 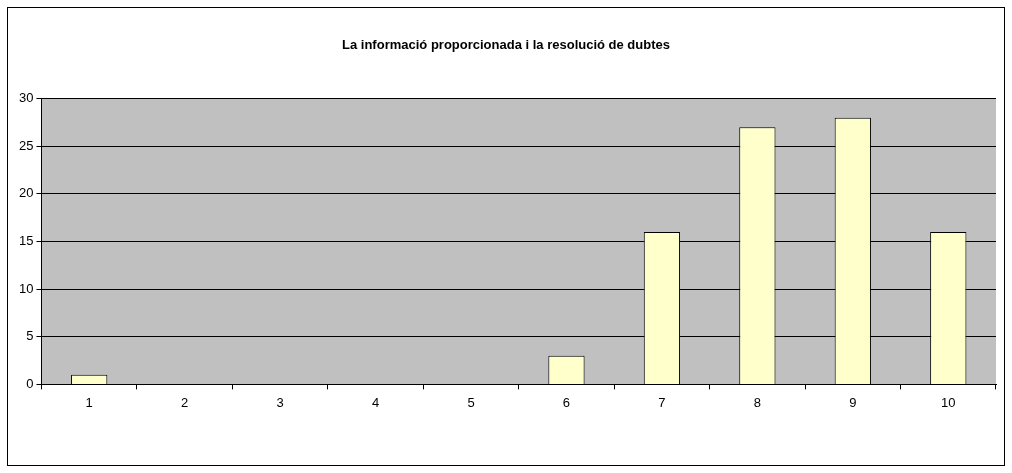 I want to click on y-tick-label: 5, so click(x=30, y=336).